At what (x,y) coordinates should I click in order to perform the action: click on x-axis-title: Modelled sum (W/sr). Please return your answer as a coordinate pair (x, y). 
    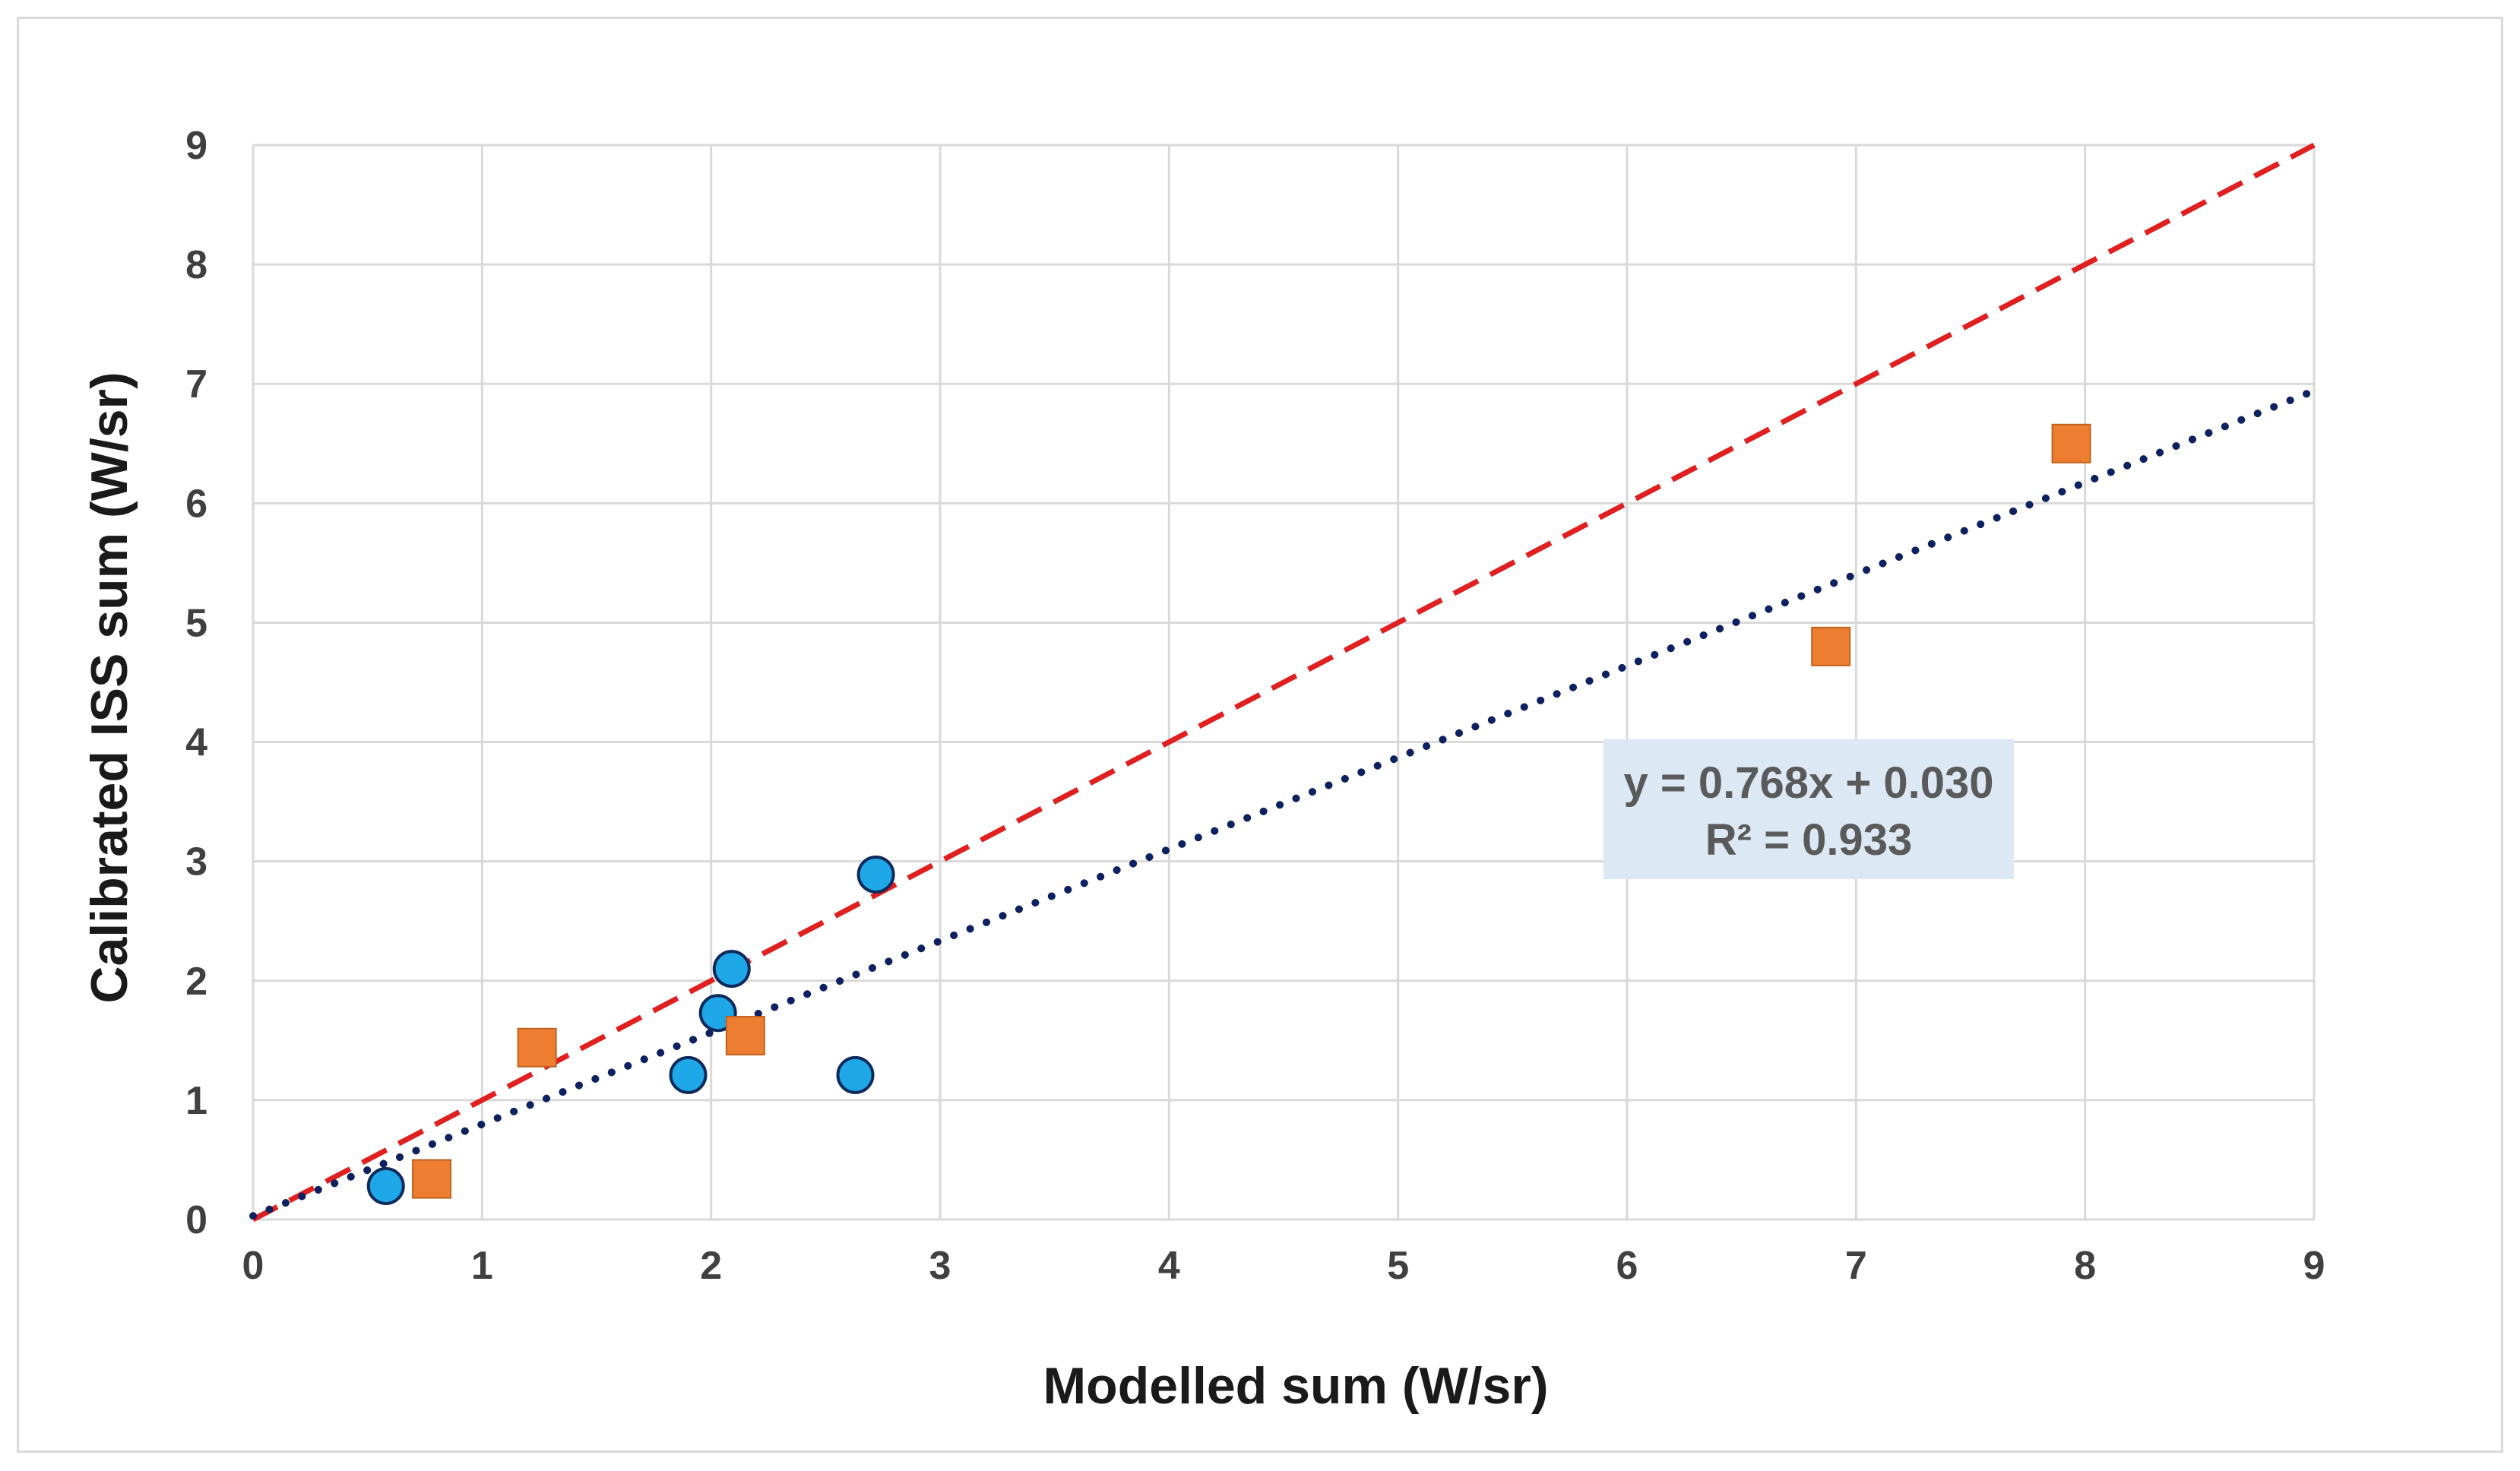
    Looking at the image, I should click on (1296, 1386).